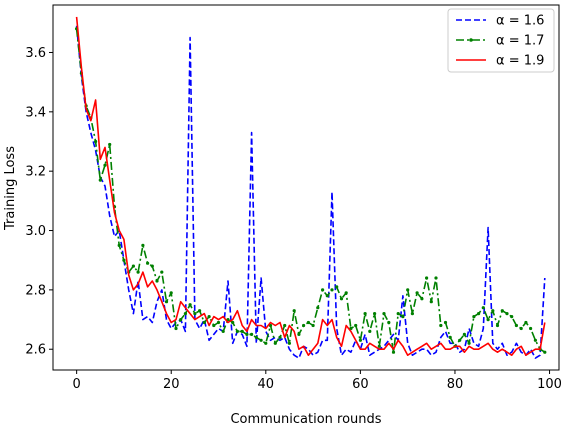 This screenshot has width=568, height=426. What do you see at coordinates (35, 172) in the screenshot?
I see `y-tick-label: 3.2` at bounding box center [35, 172].